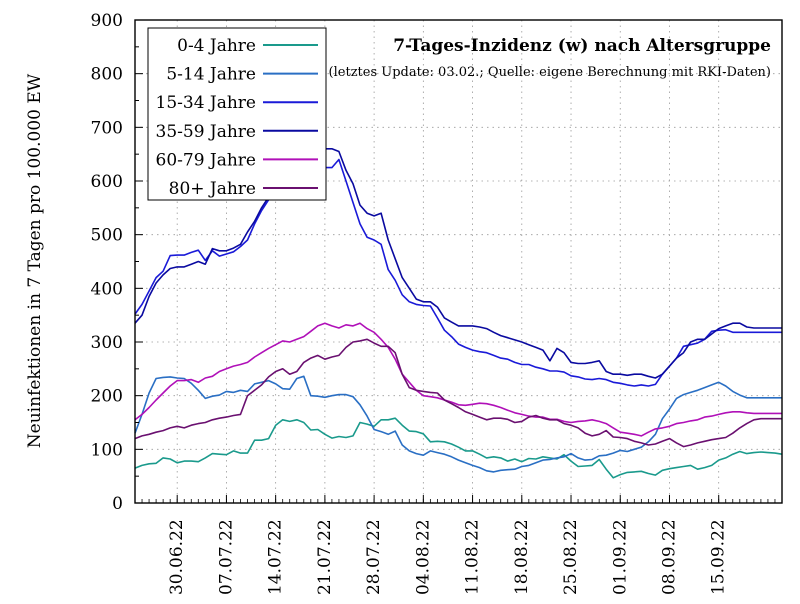 The width and height of the screenshot is (800, 604). What do you see at coordinates (117, 504) in the screenshot?
I see `y-tick-label-0: 0` at bounding box center [117, 504].